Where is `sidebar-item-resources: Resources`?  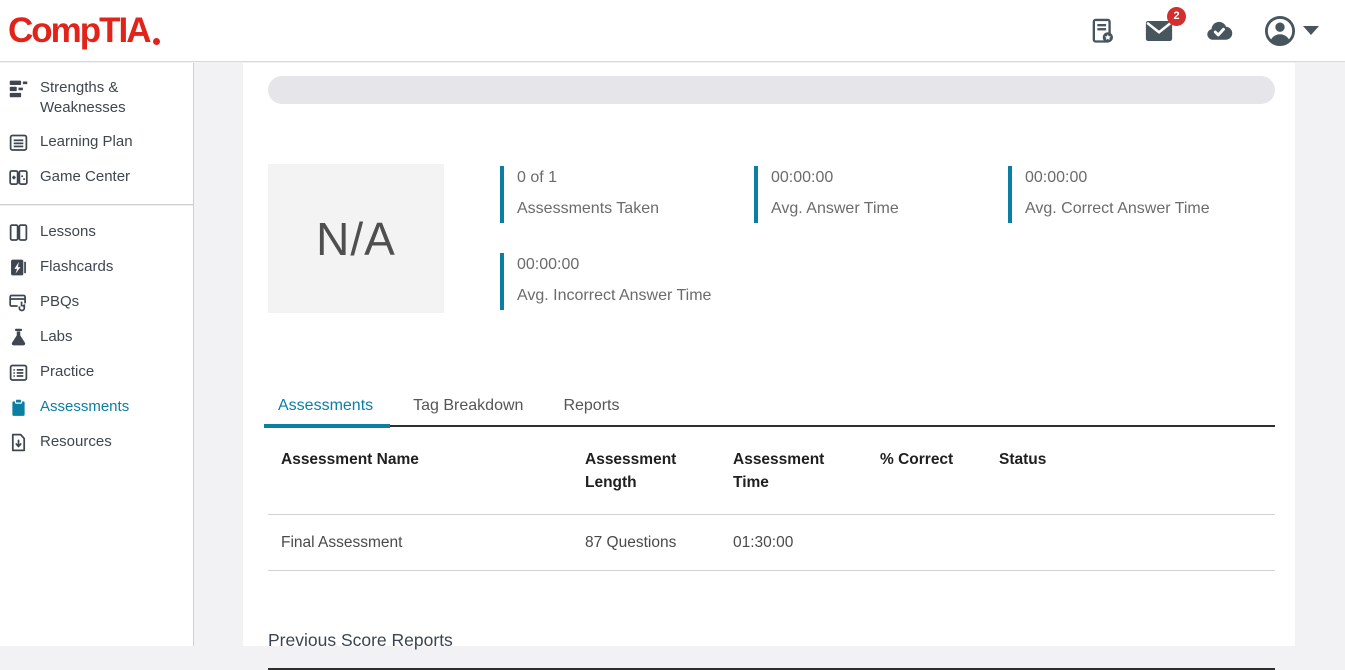 sidebar-item-resources: Resources is located at coordinates (96, 442).